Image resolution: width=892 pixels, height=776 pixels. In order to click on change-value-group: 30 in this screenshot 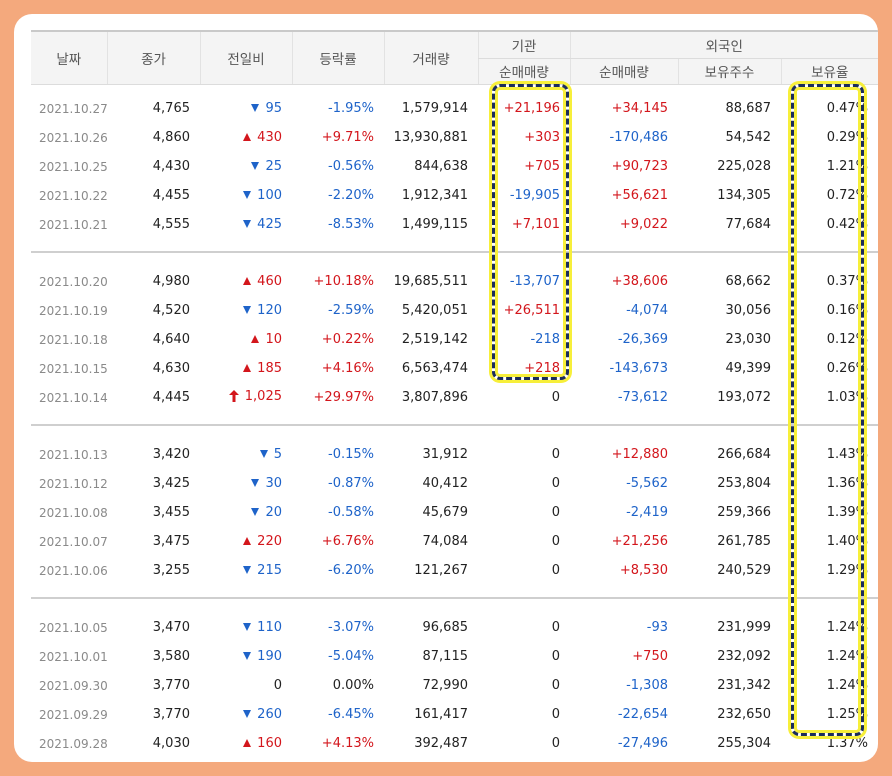, I will do `click(266, 483)`.